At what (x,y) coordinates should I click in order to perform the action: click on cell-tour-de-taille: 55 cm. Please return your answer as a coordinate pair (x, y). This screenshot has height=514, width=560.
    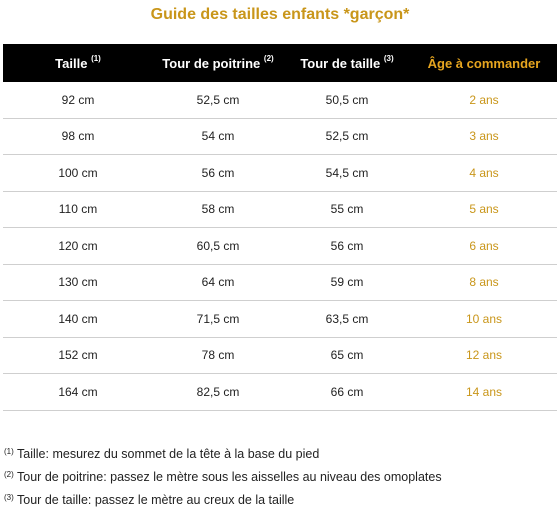
    Looking at the image, I should click on (347, 209).